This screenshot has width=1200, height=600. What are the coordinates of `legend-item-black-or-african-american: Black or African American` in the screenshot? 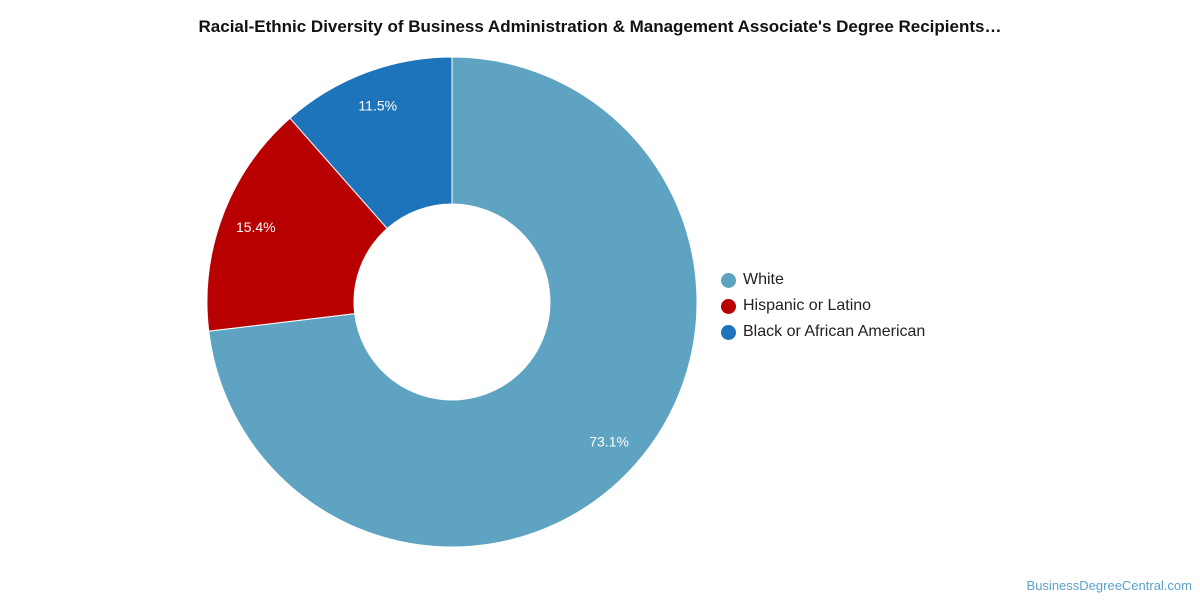 It's located at (823, 332).